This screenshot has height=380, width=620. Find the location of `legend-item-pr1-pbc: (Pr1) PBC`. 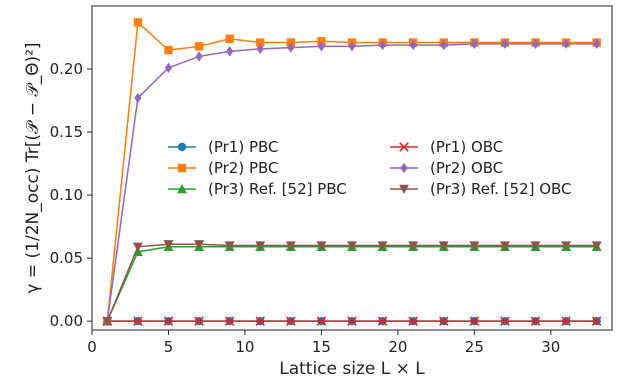

legend-item-pr1-pbc: (Pr1) PBC is located at coordinates (223, 147).